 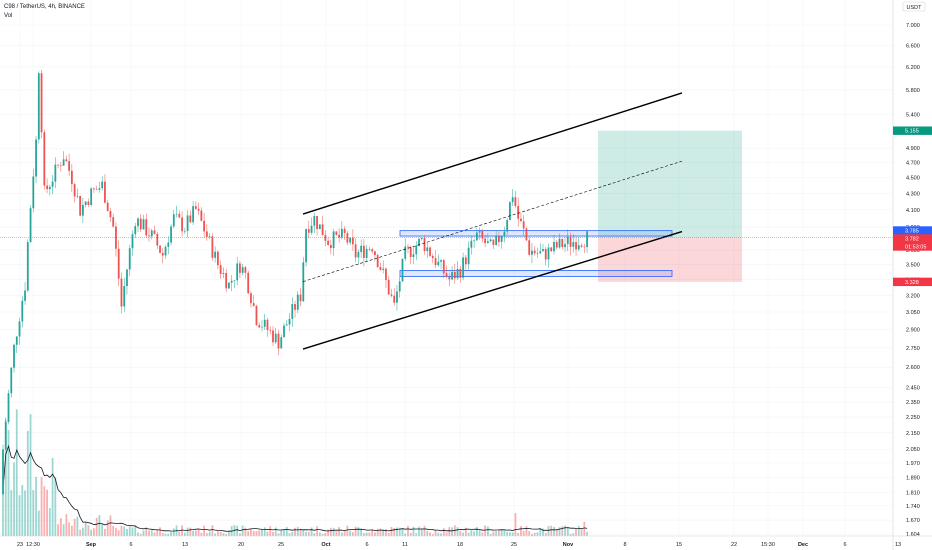 I want to click on currency-badge: USDT, so click(x=914, y=6).